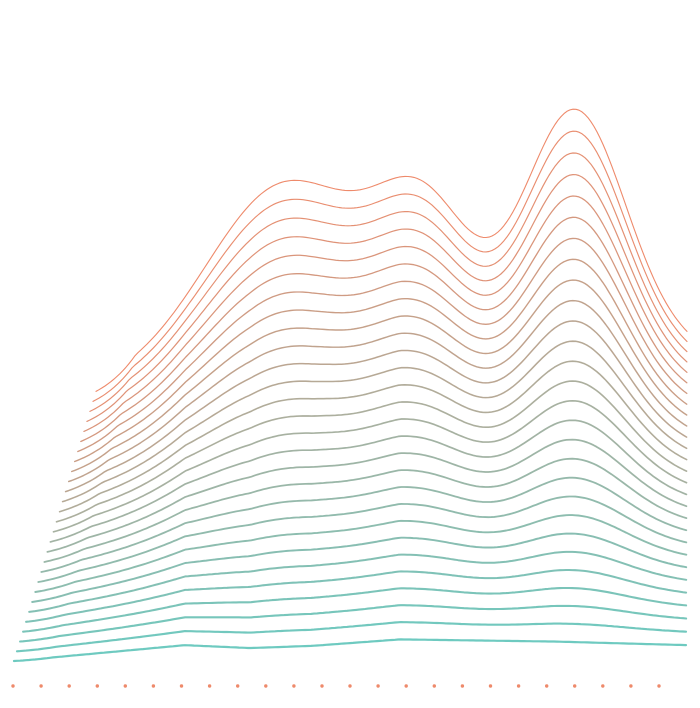 The image size is (700, 708). I want to click on dot-row, so click(336, 686).